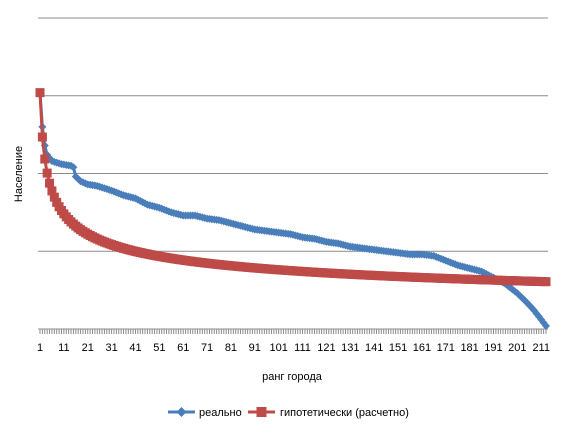  I want to click on legend-marker-square-icon, so click(261, 412).